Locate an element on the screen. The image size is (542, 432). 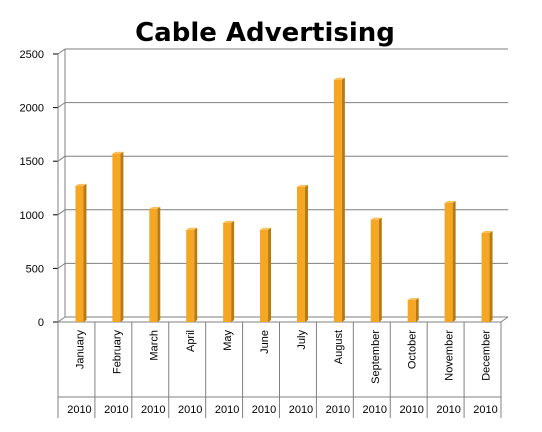
x-tick-label: June is located at coordinates (265, 342).